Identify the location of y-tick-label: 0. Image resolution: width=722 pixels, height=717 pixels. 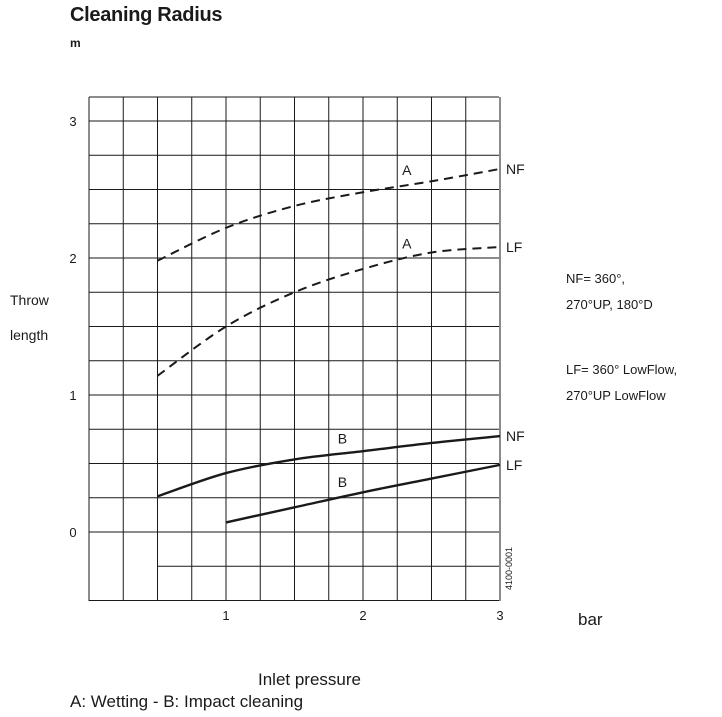
(72, 532).